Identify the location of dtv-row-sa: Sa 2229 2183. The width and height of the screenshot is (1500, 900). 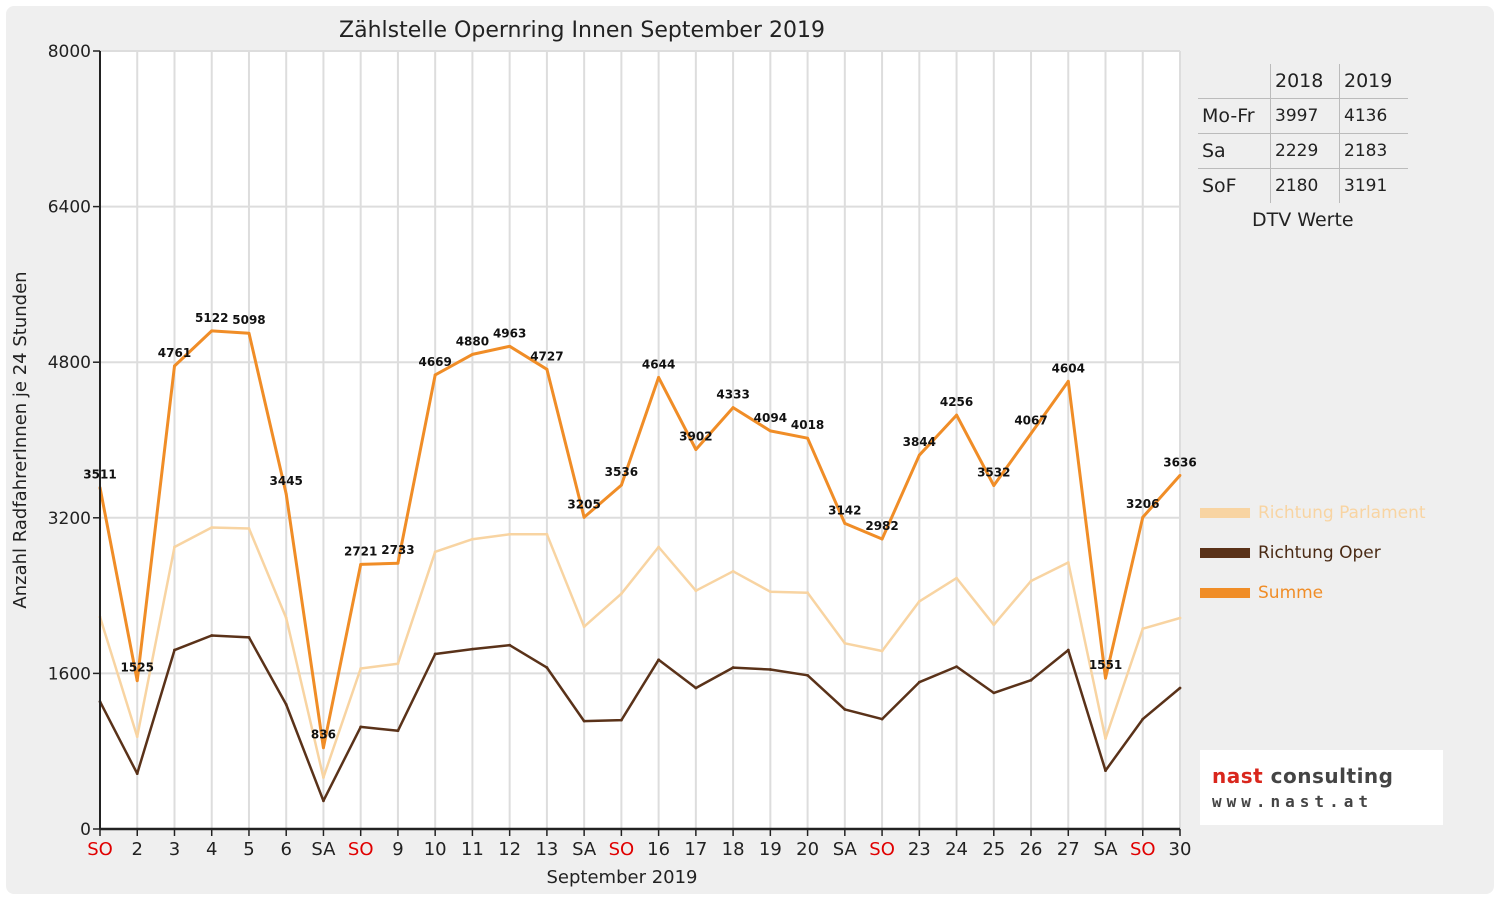
(1303, 151).